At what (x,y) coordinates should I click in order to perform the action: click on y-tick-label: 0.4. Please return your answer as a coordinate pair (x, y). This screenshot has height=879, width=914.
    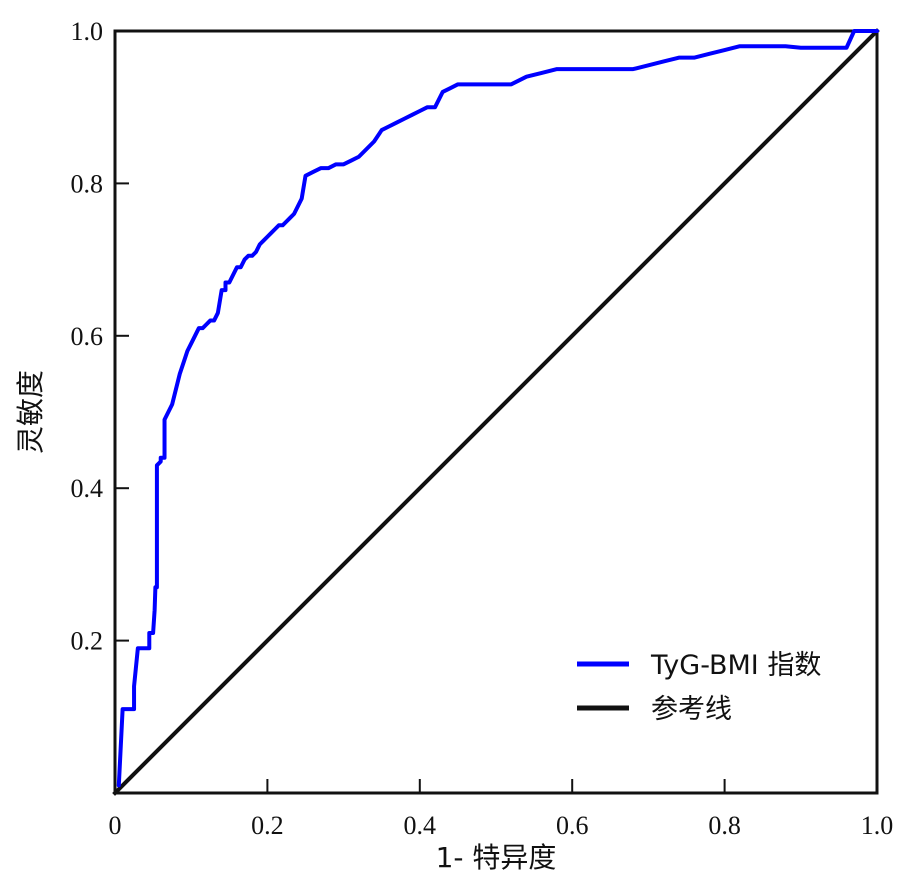
    Looking at the image, I should click on (87, 488).